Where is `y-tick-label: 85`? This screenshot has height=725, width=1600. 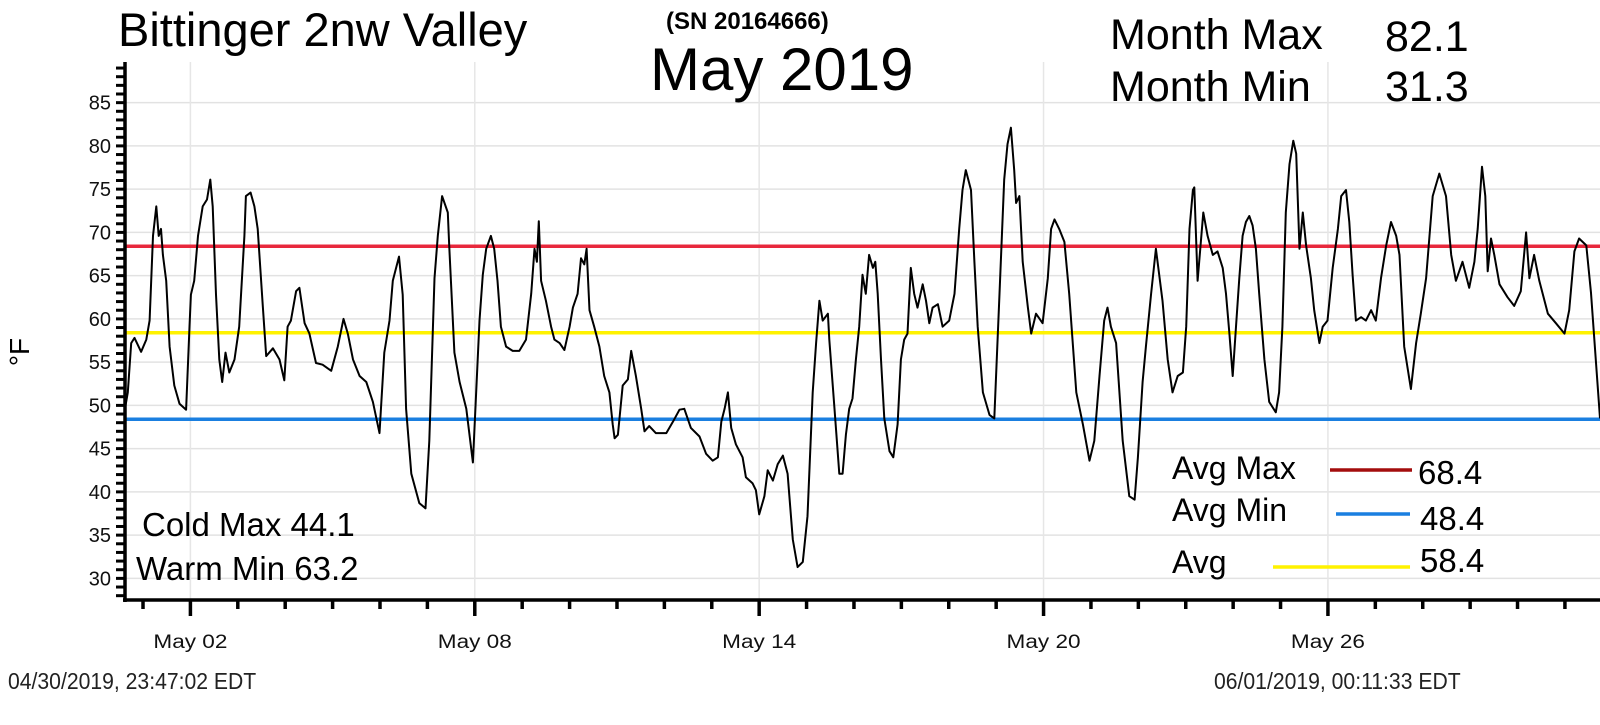 y-tick-label: 85 is located at coordinates (100, 104).